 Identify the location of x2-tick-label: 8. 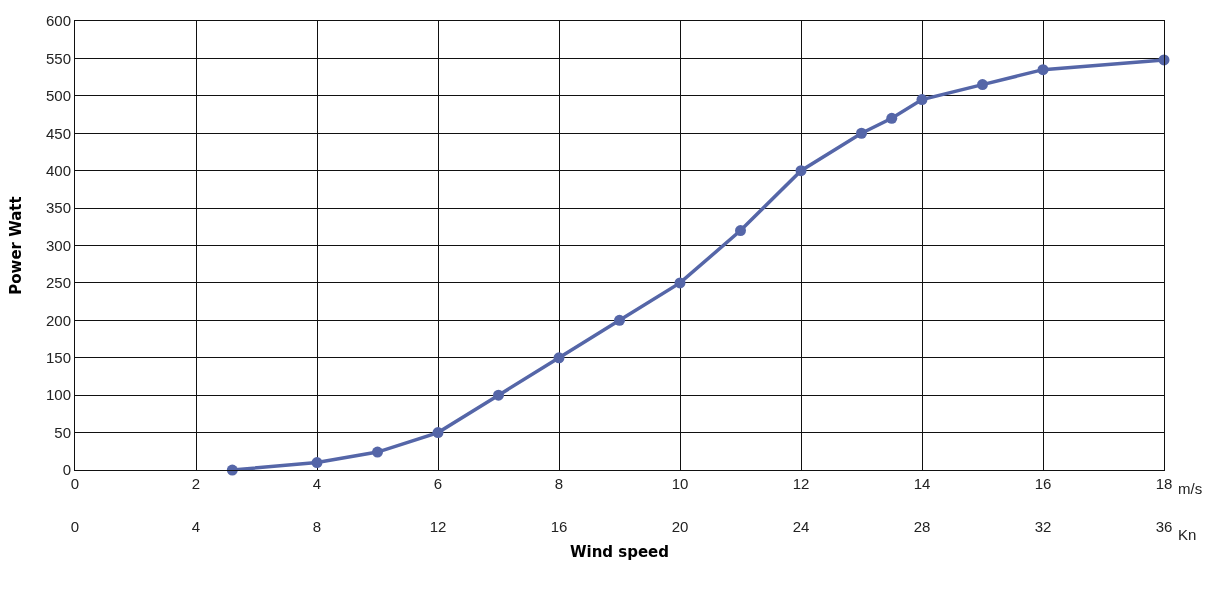
(317, 527).